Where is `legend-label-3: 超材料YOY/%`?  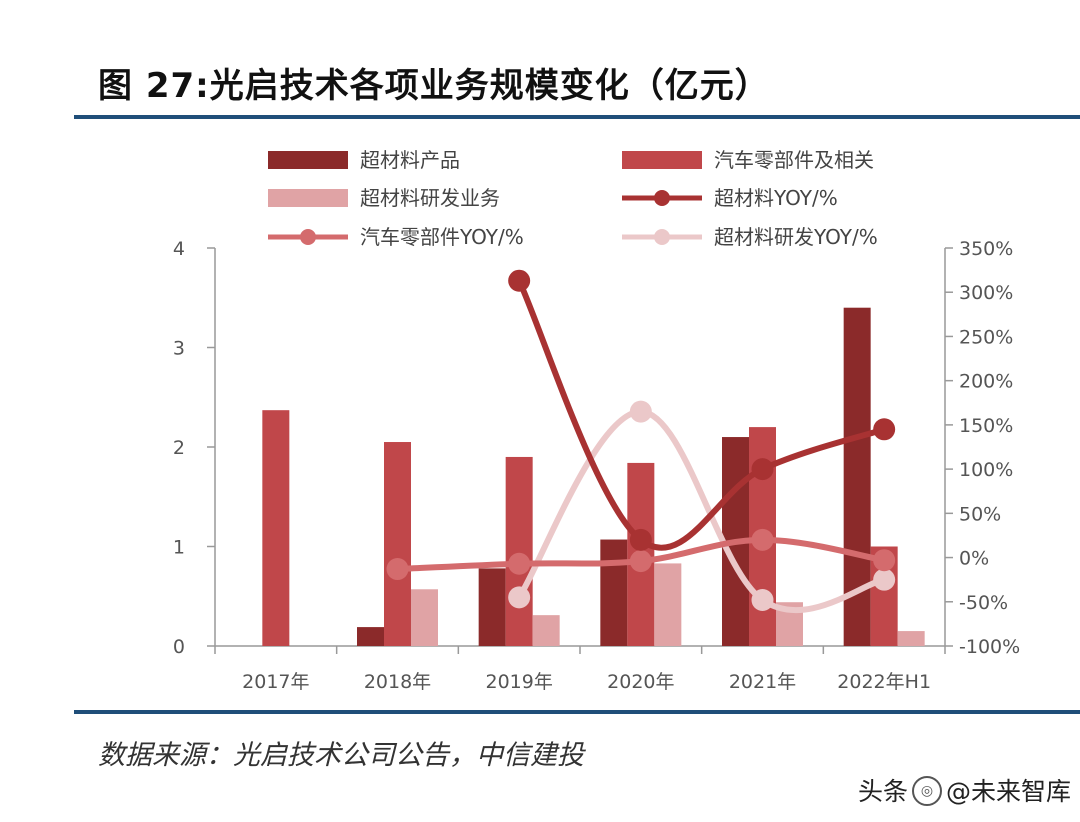
legend-label-3: 超材料YOY/% is located at coordinates (776, 198).